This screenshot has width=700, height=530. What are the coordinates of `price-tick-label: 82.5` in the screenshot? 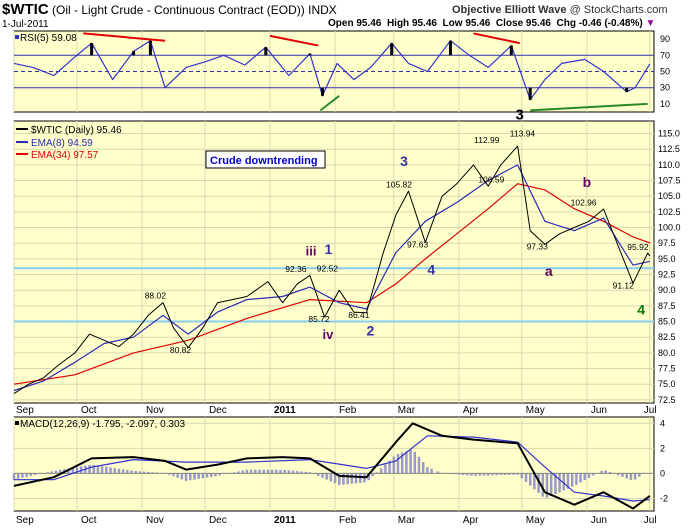 It's located at (667, 337).